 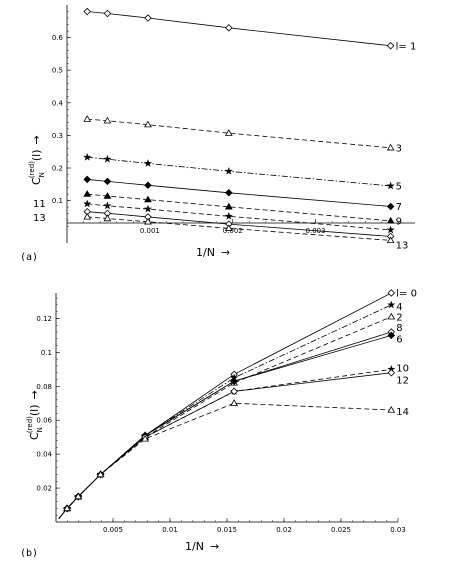 What do you see at coordinates (58, 38) in the screenshot?
I see `y-tick-label: 0.6` at bounding box center [58, 38].